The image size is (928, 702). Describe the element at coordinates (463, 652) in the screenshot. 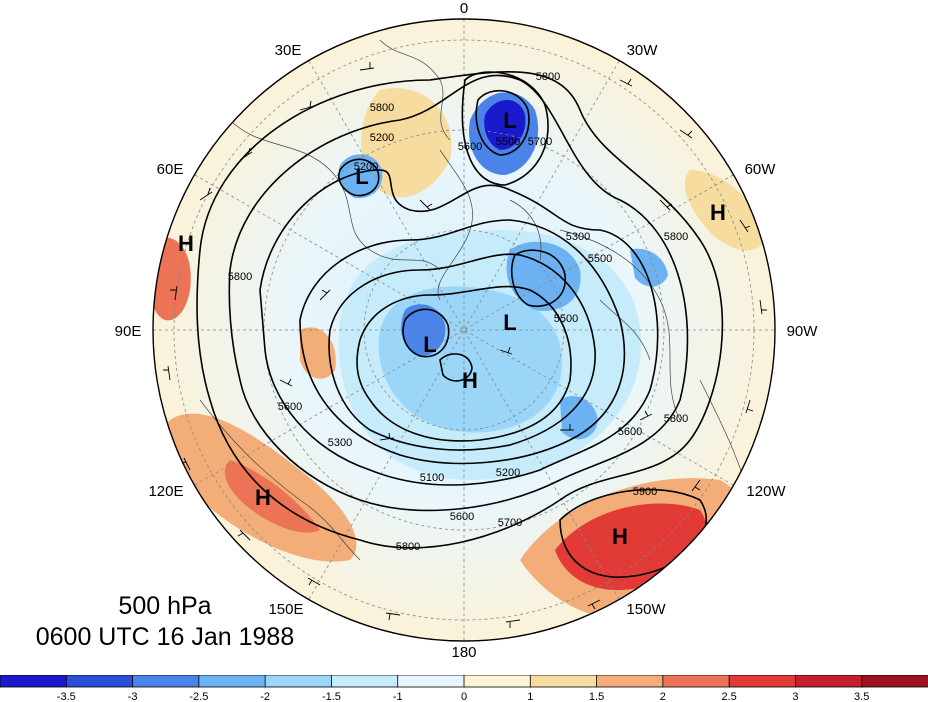

I see `lon-label-180: 180` at that location.